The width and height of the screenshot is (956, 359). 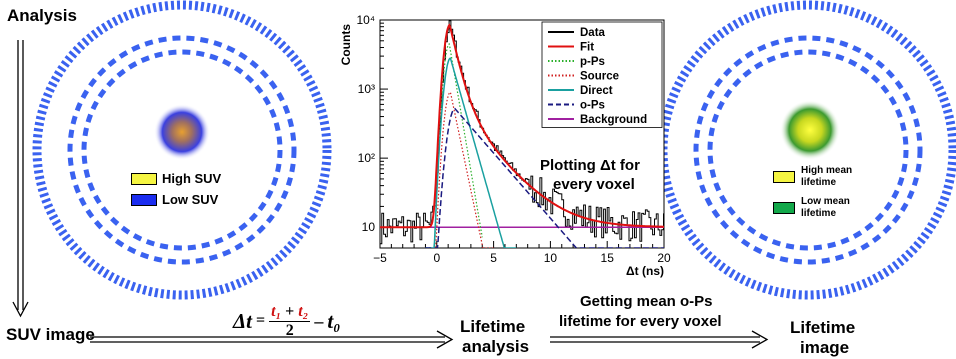 I want to click on y-tick-label: 10, so click(x=369, y=227).